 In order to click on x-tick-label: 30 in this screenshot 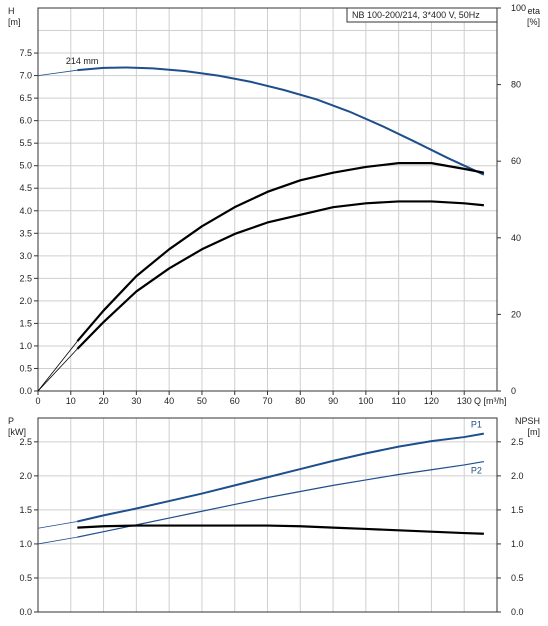, I will do `click(136, 401)`.